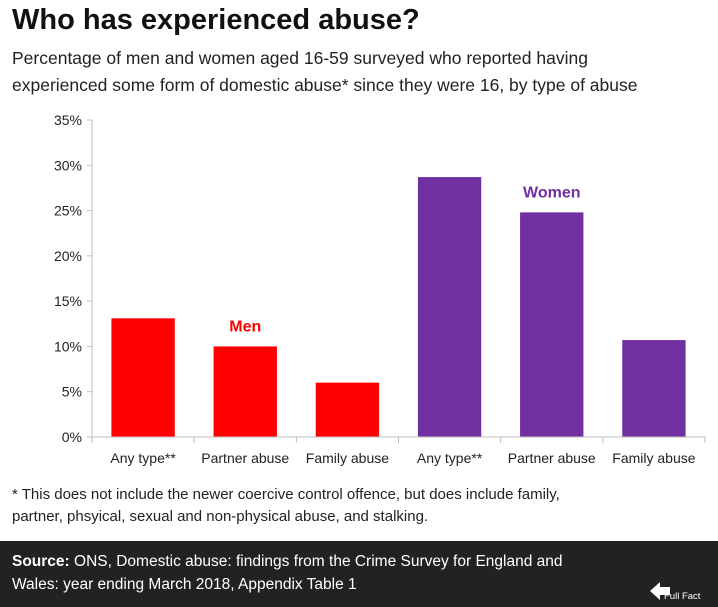 The image size is (718, 607). What do you see at coordinates (551, 192) in the screenshot?
I see `series-label-women: Women` at bounding box center [551, 192].